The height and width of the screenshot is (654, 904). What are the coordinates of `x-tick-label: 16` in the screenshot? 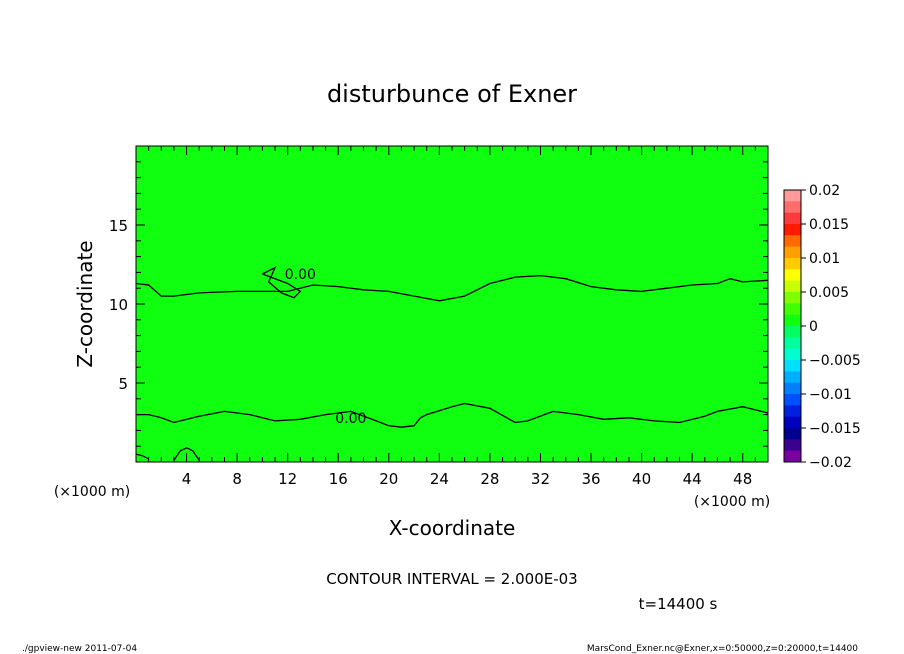 It's located at (338, 479).